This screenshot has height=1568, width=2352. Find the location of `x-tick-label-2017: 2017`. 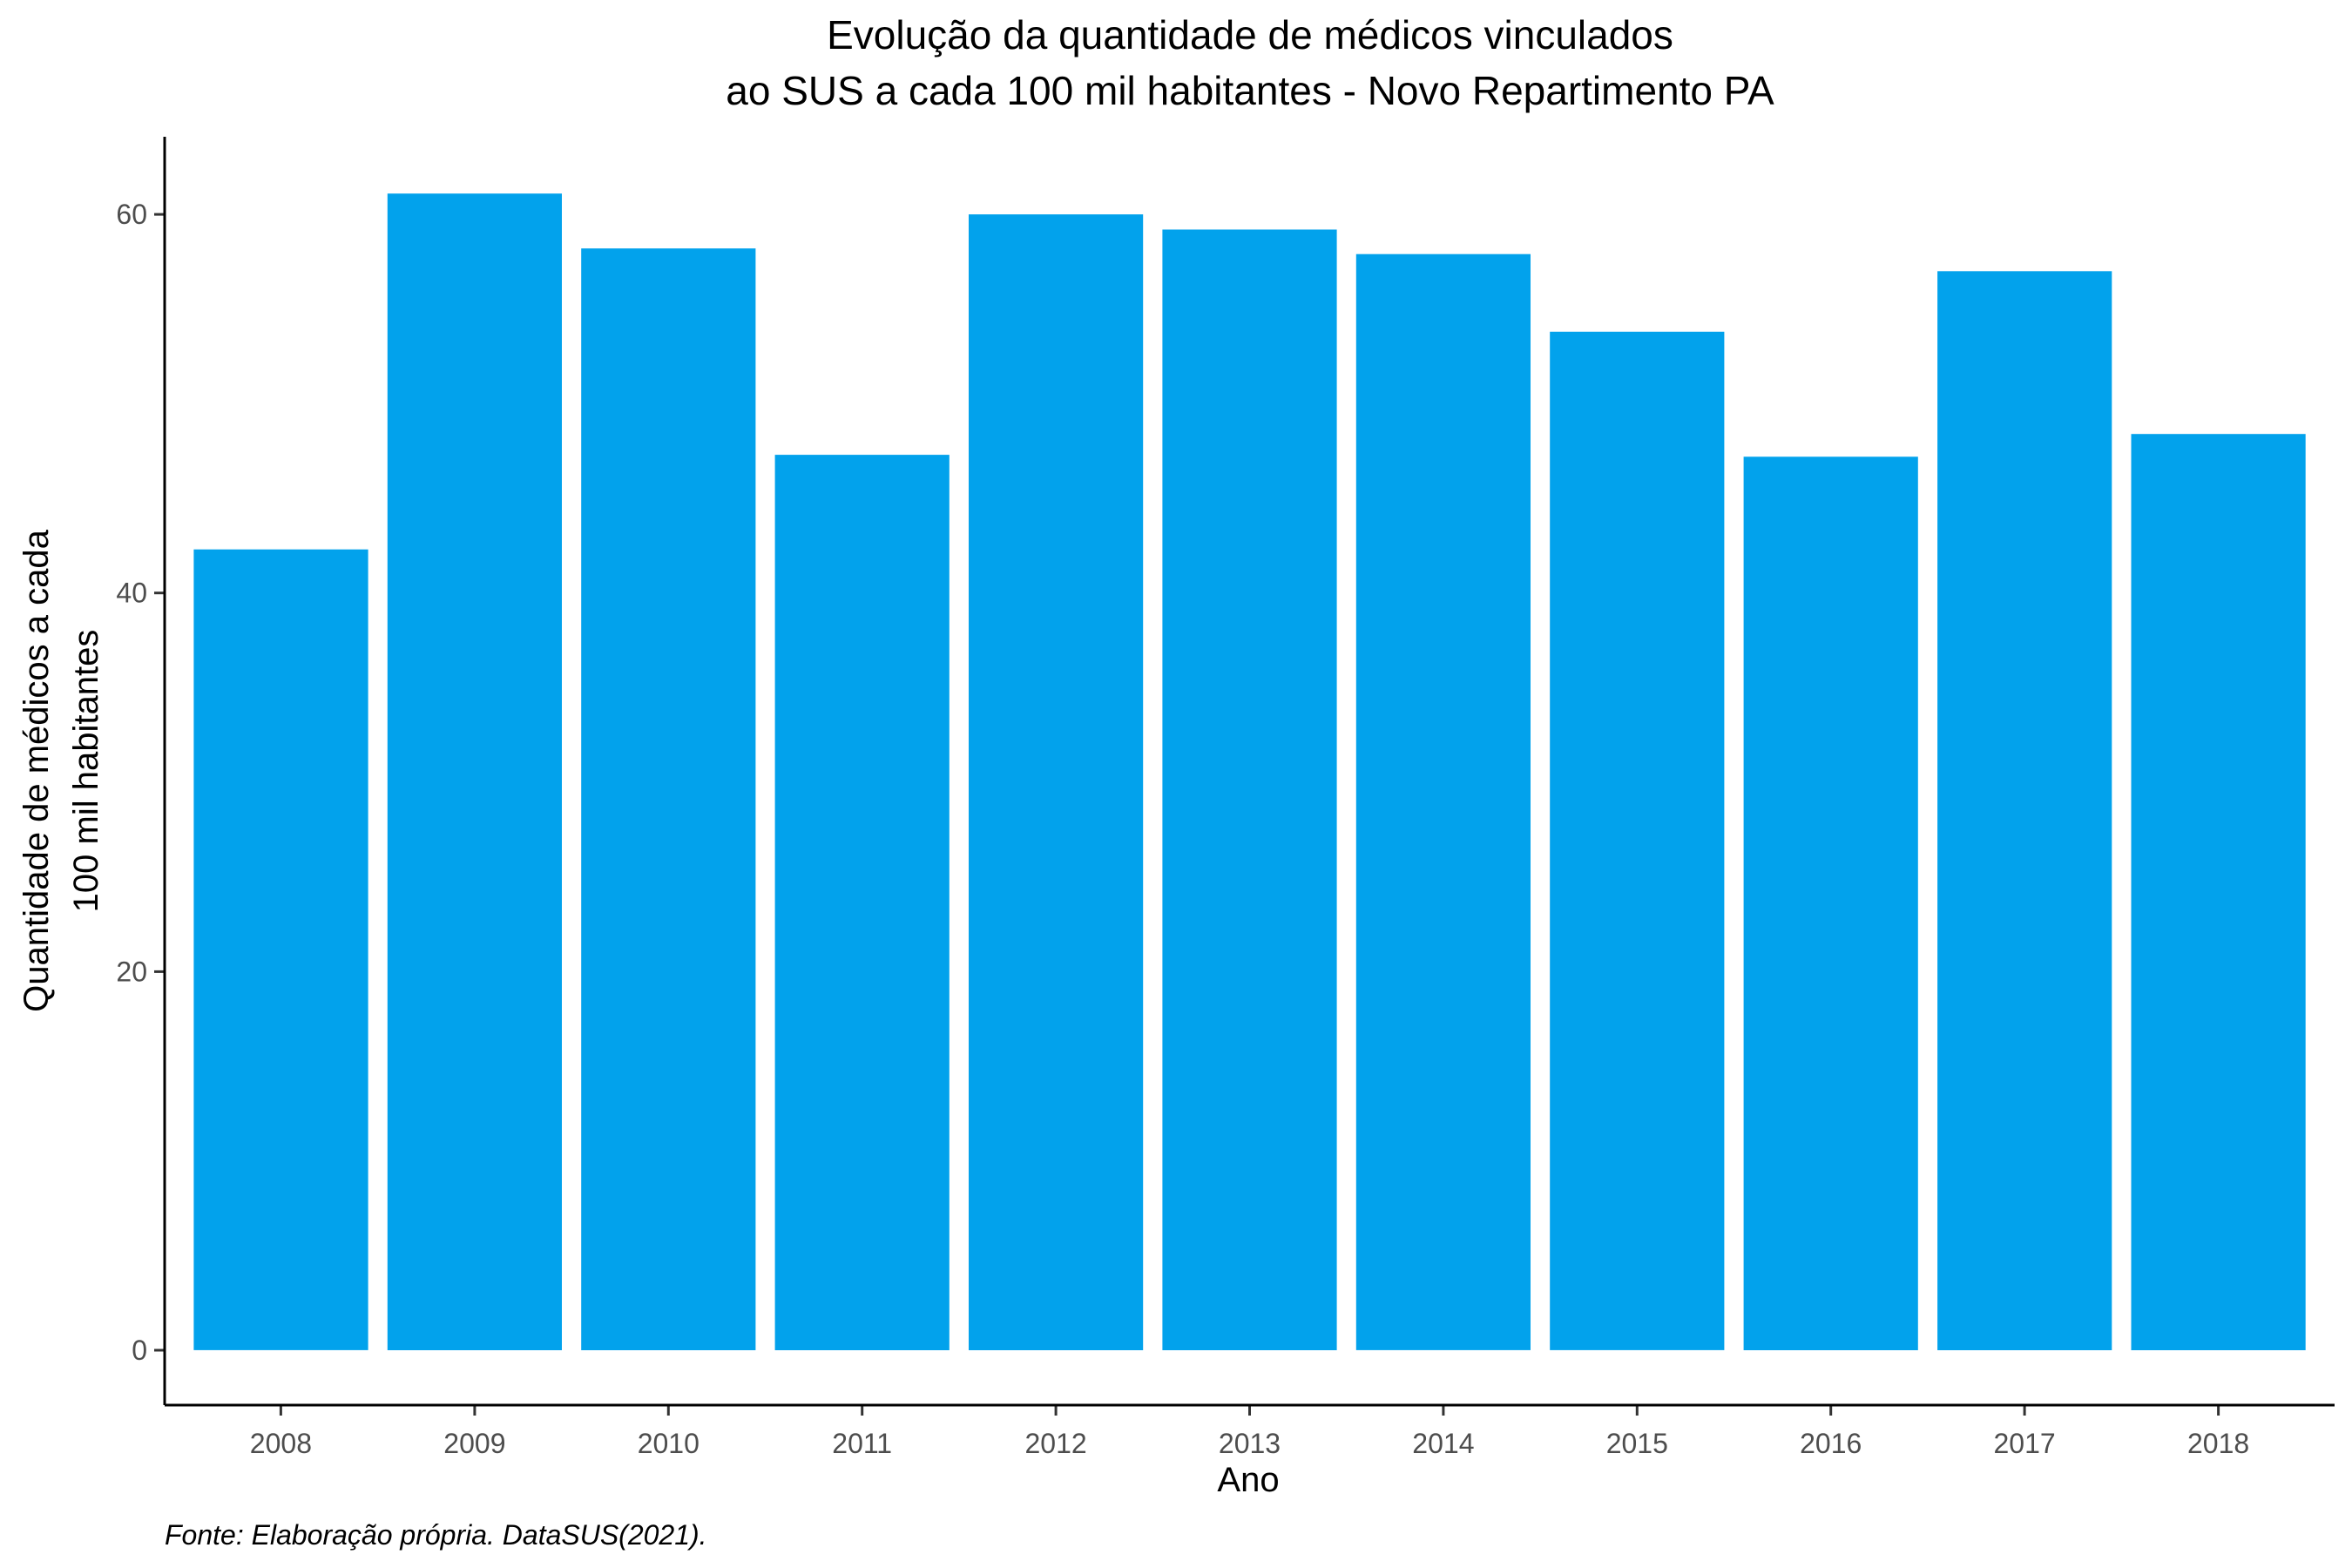

x-tick-label-2017: 2017 is located at coordinates (2025, 1443).